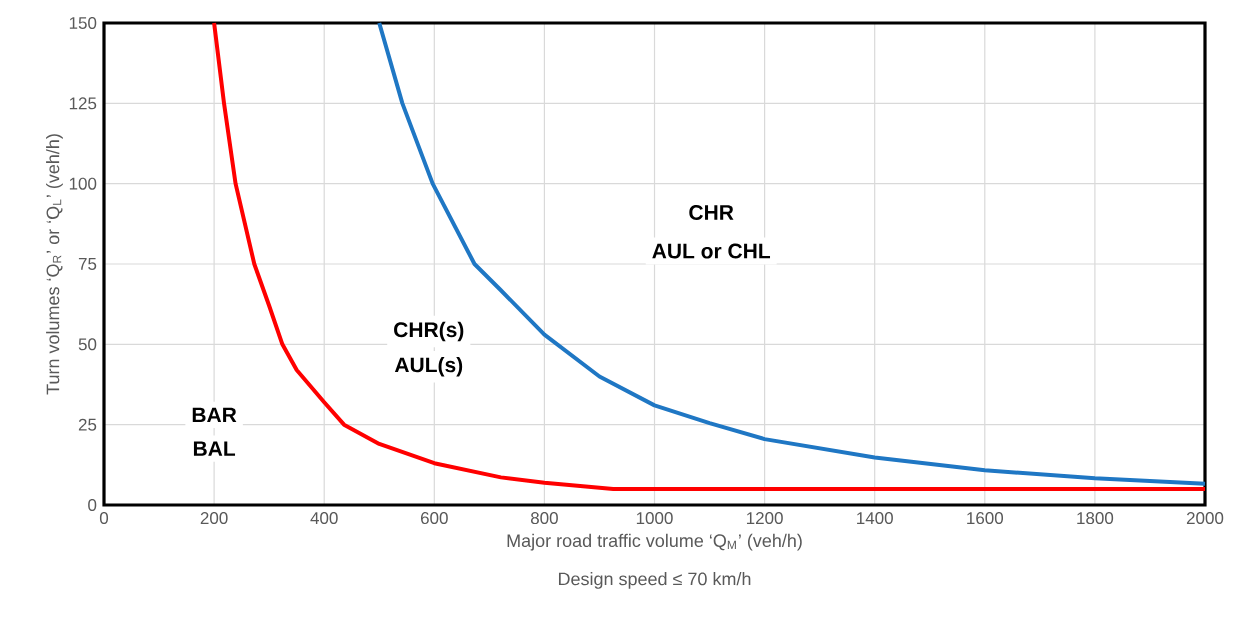 The width and height of the screenshot is (1237, 618). I want to click on x-tick-label: 800, so click(544, 518).